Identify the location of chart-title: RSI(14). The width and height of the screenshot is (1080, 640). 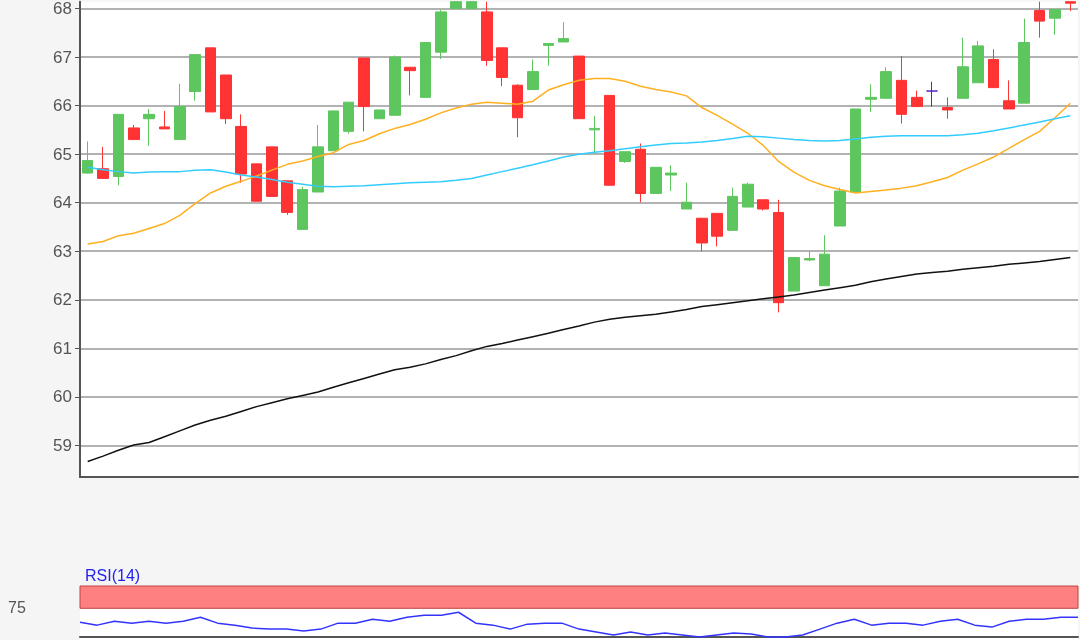
(113, 575).